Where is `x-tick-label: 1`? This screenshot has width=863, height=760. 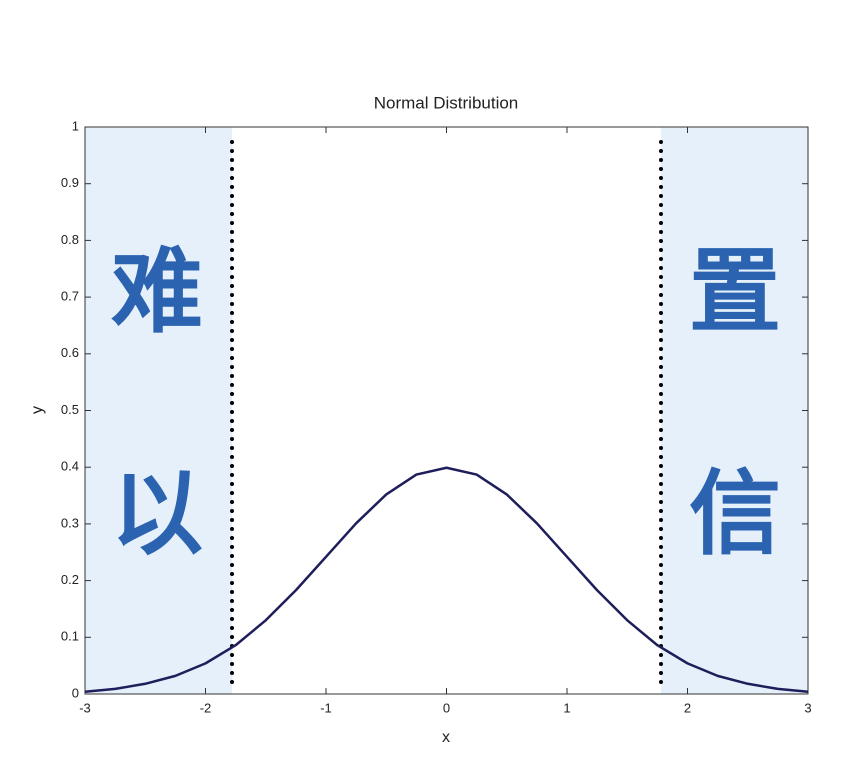 x-tick-label: 1 is located at coordinates (566, 707).